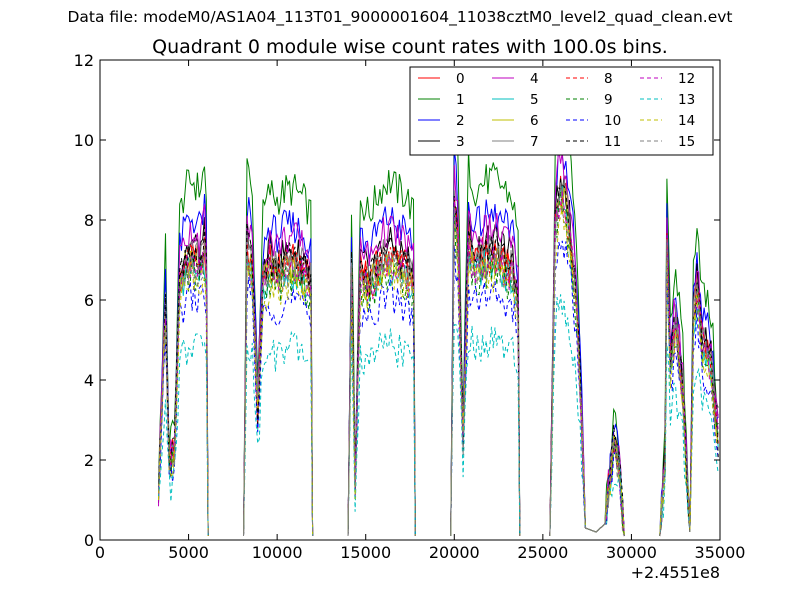  What do you see at coordinates (631, 552) in the screenshot?
I see `x-tick-label: 30000` at bounding box center [631, 552].